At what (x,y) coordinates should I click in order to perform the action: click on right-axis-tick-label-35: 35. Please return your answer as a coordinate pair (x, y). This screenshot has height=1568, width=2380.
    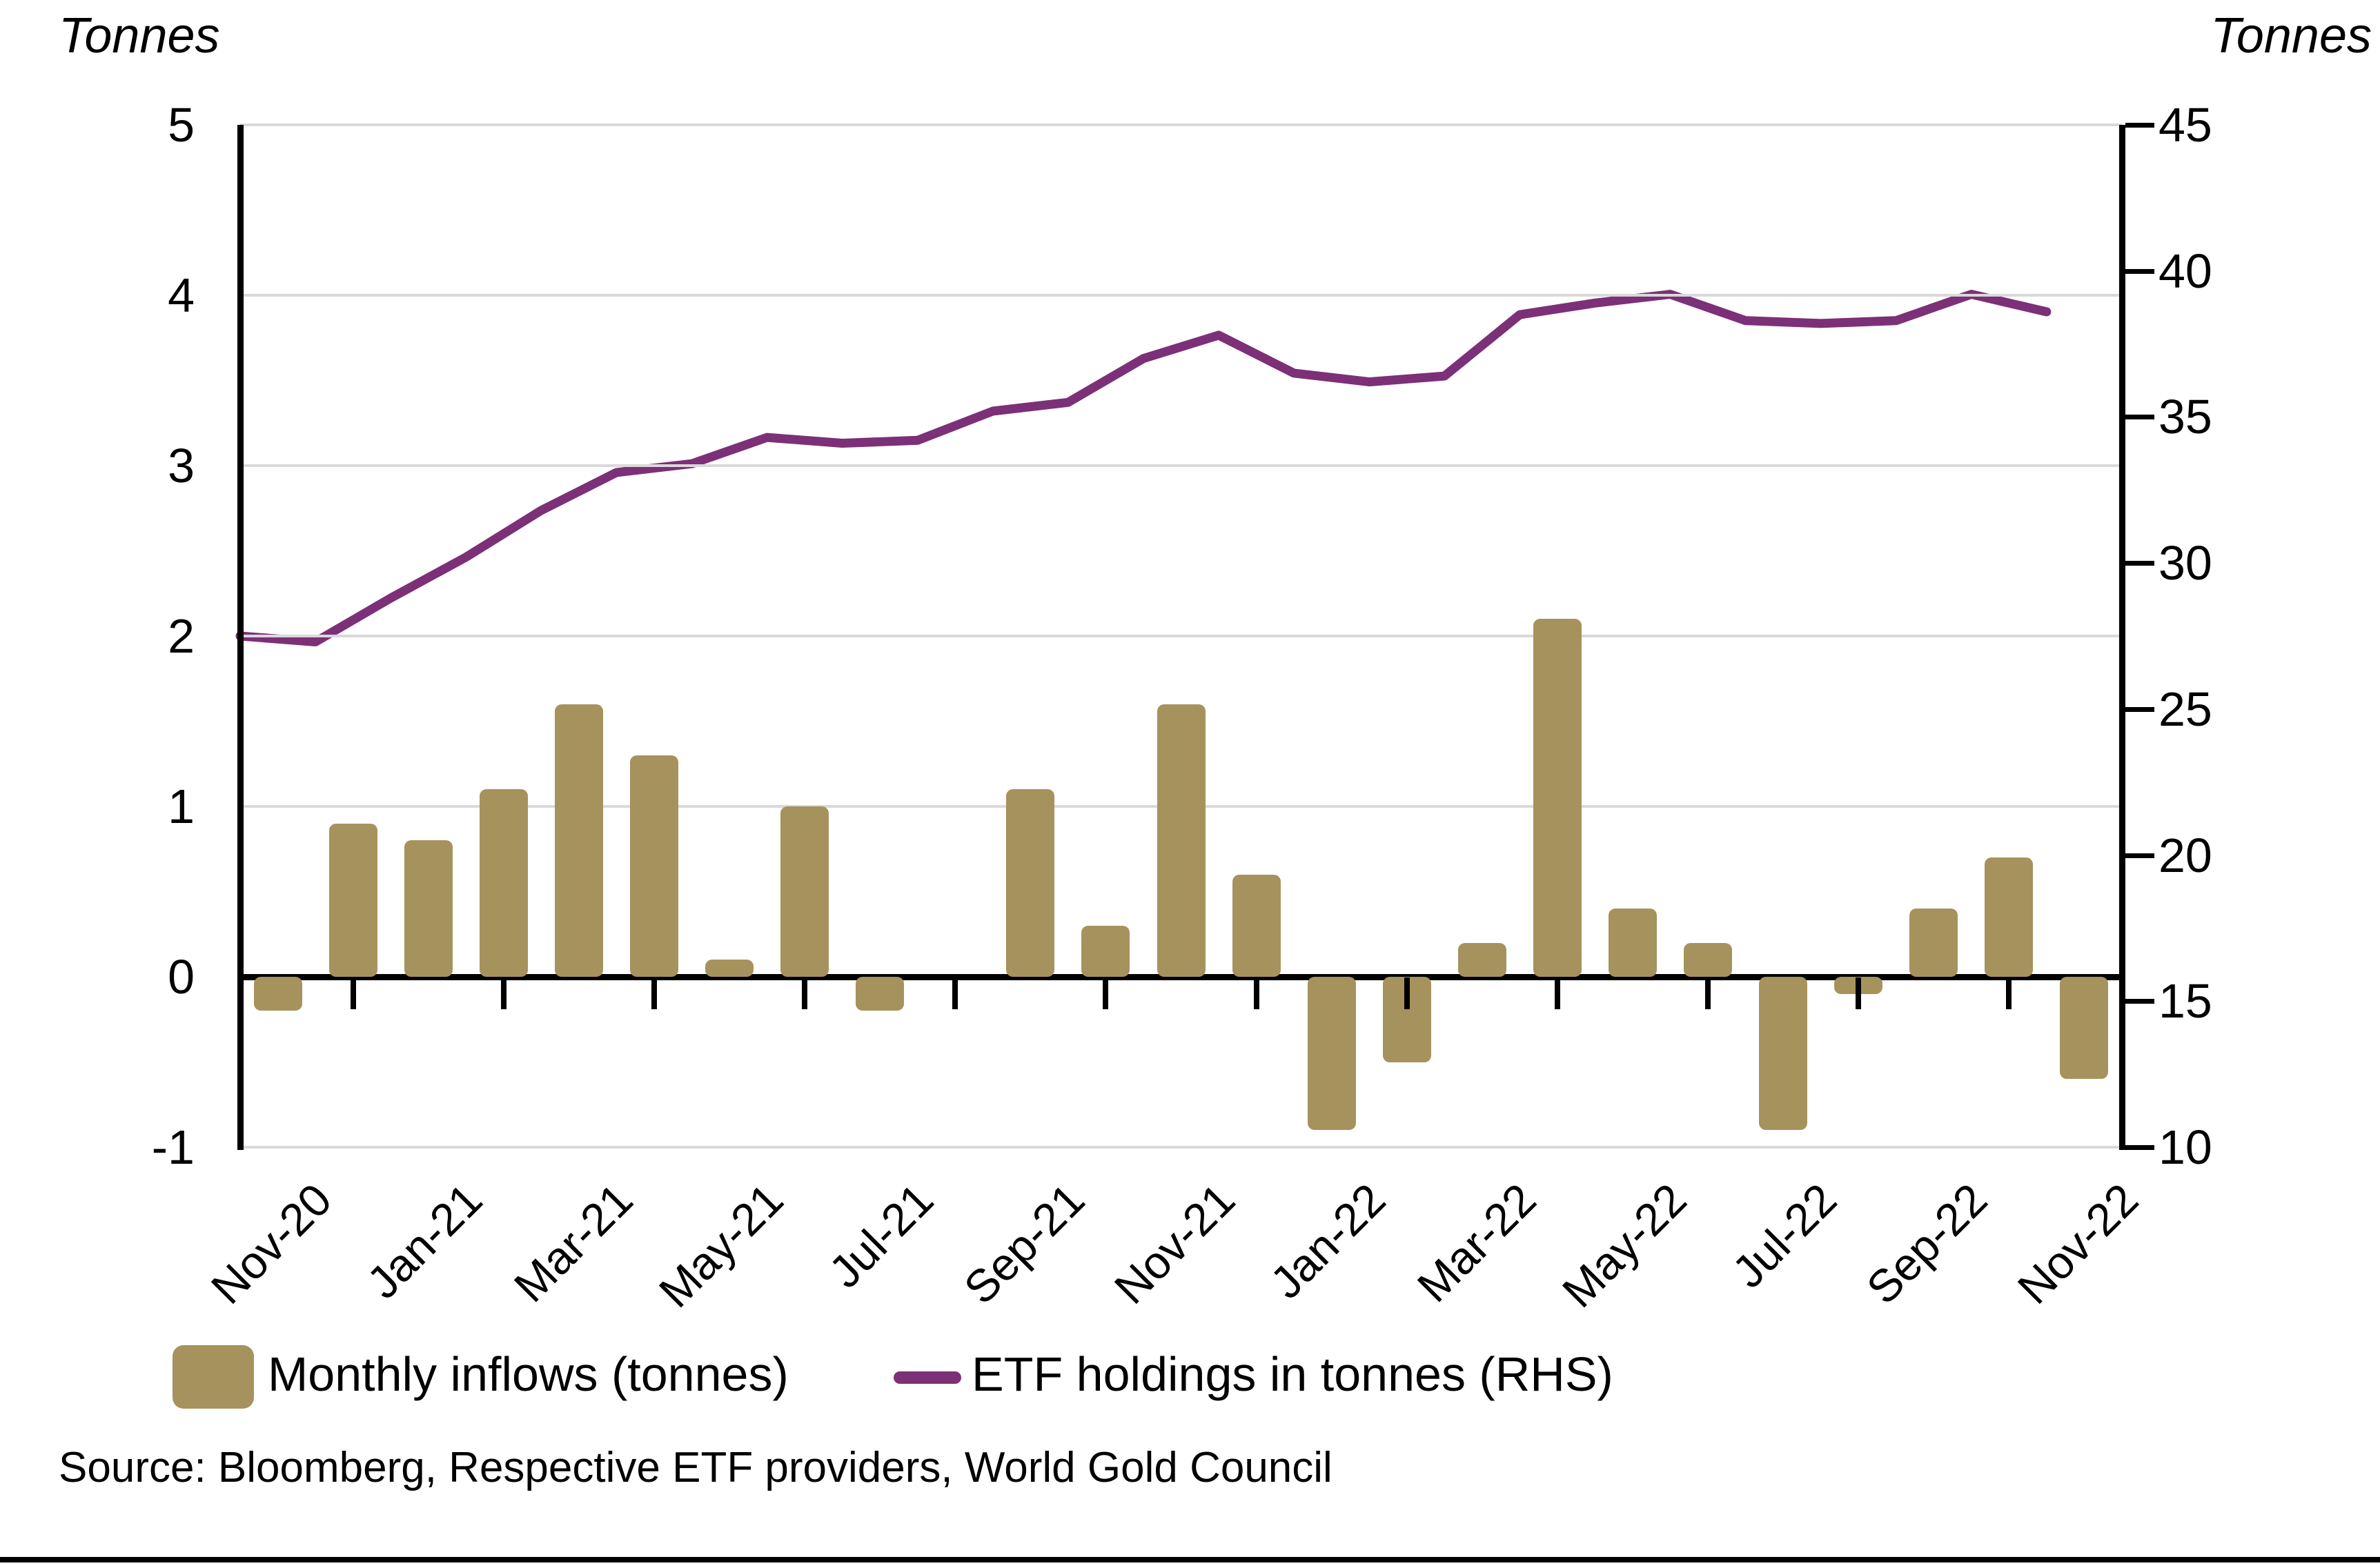
    Looking at the image, I should click on (2185, 417).